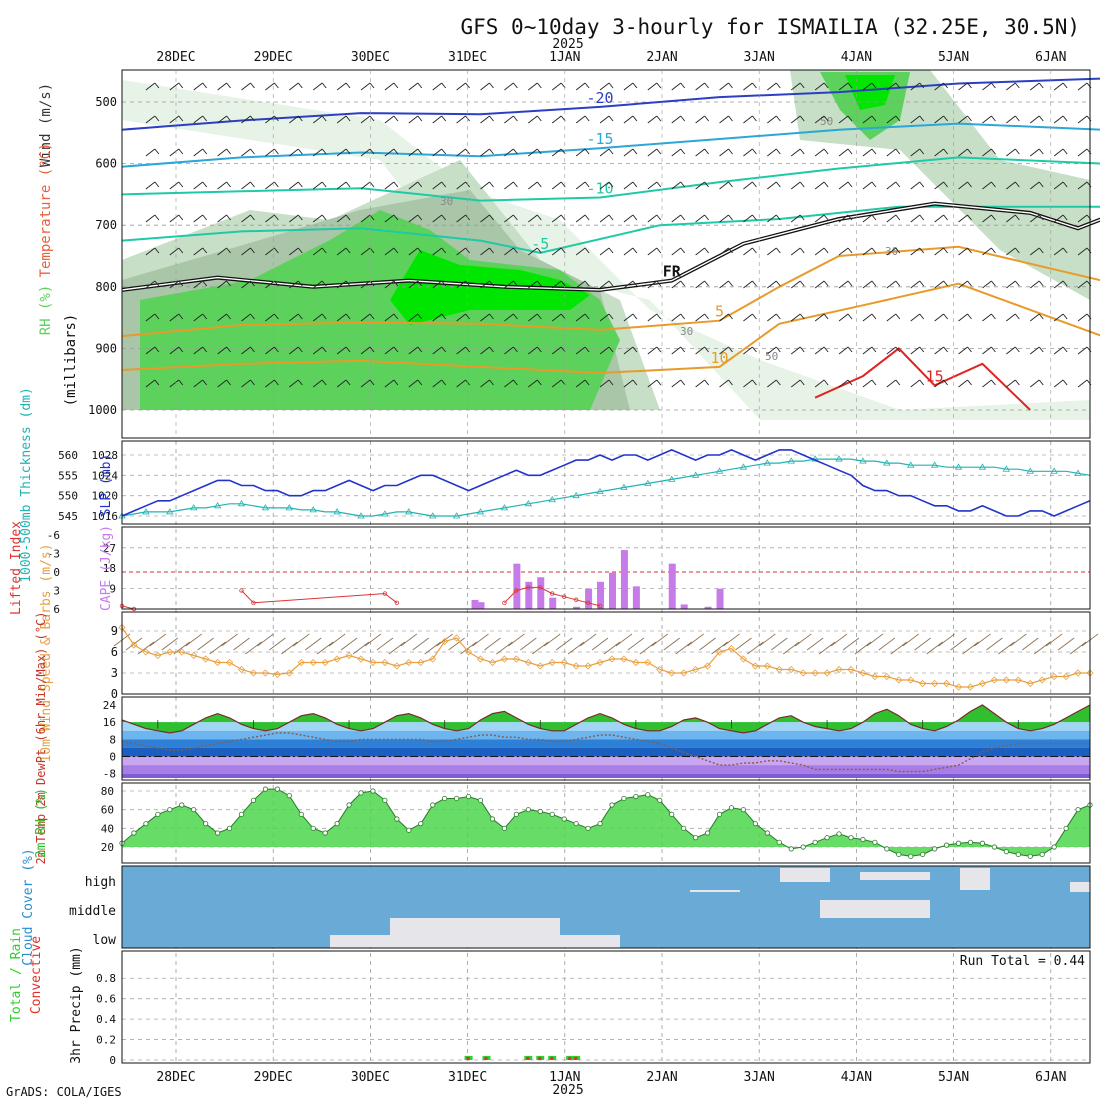 The image size is (1100, 1100). What do you see at coordinates (606, 719) in the screenshot?
I see `temp-line` at bounding box center [606, 719].